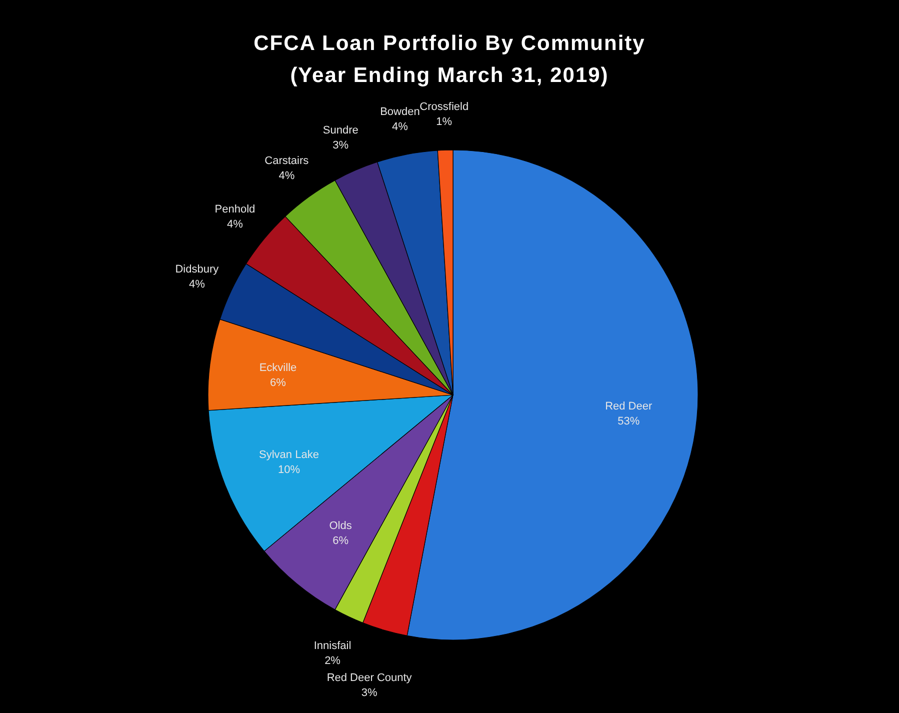  I want to click on slice-label: Red Deer County, so click(369, 678).